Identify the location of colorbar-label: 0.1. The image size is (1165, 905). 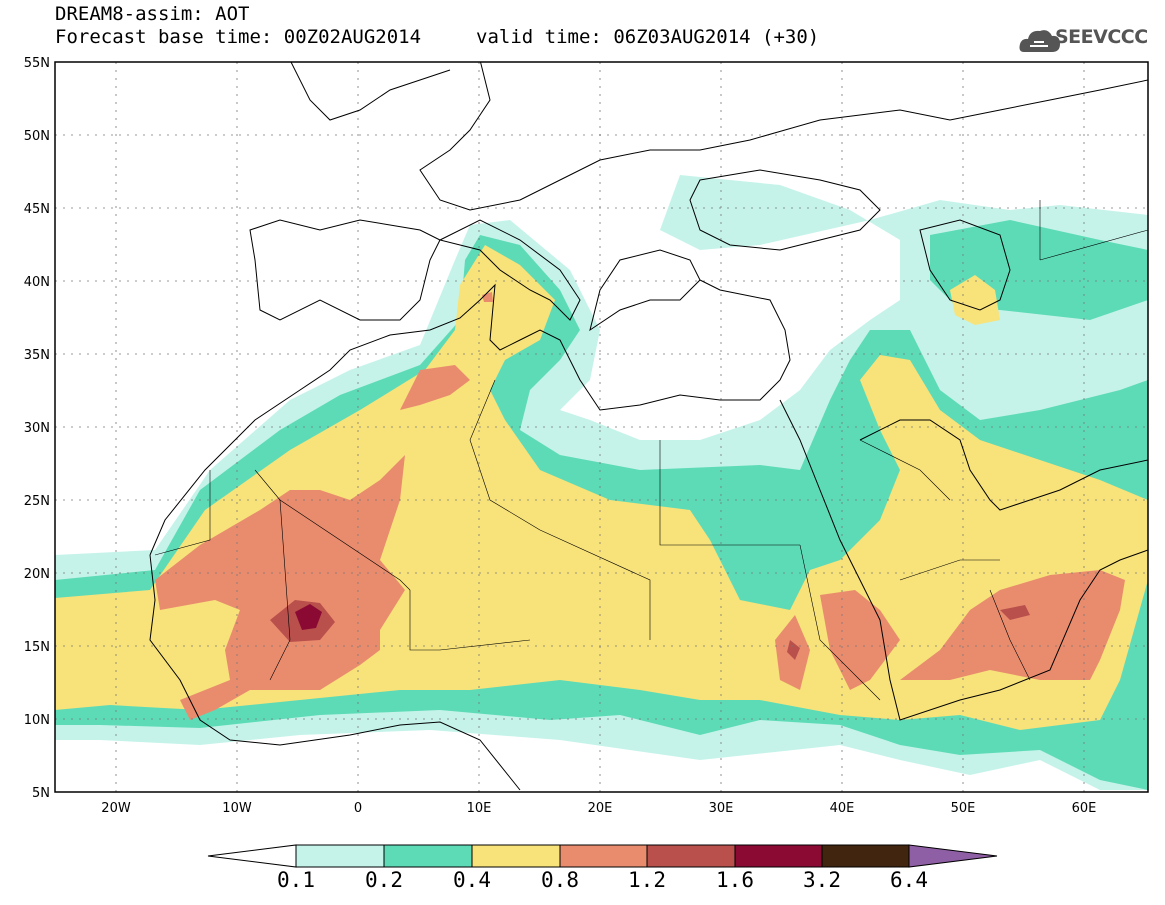
(296, 880).